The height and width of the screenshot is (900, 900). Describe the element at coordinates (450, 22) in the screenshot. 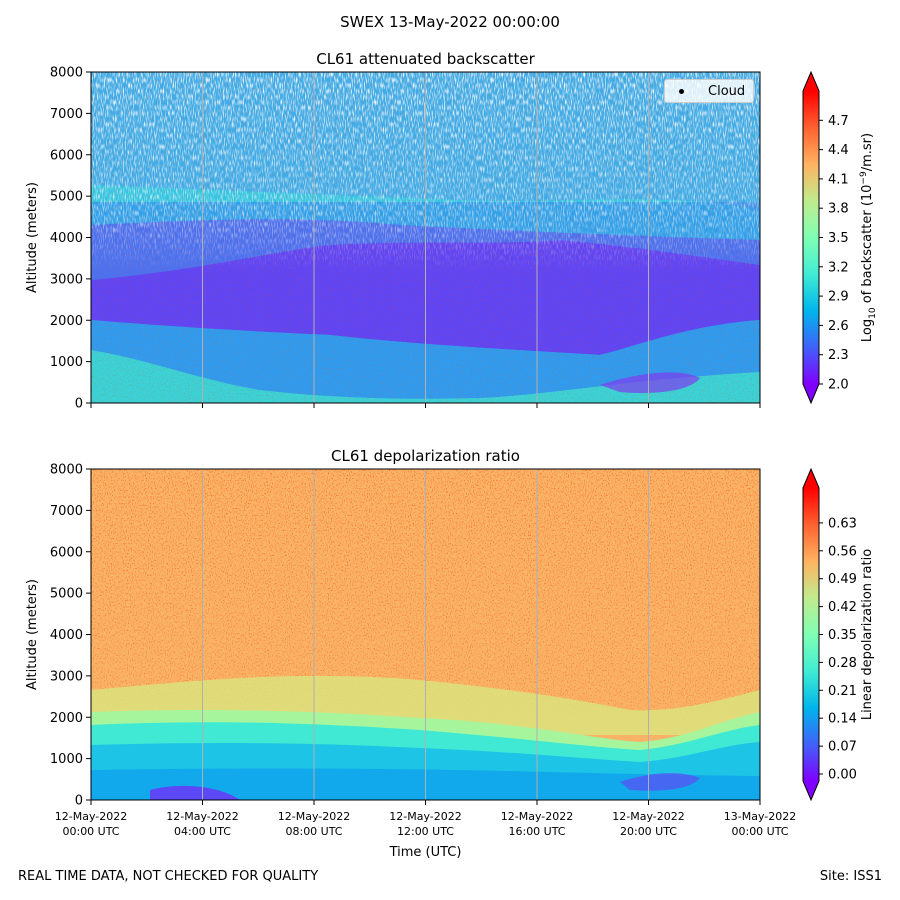

I see `figure-title: SWEX 13-May-2022 00:00:00` at that location.